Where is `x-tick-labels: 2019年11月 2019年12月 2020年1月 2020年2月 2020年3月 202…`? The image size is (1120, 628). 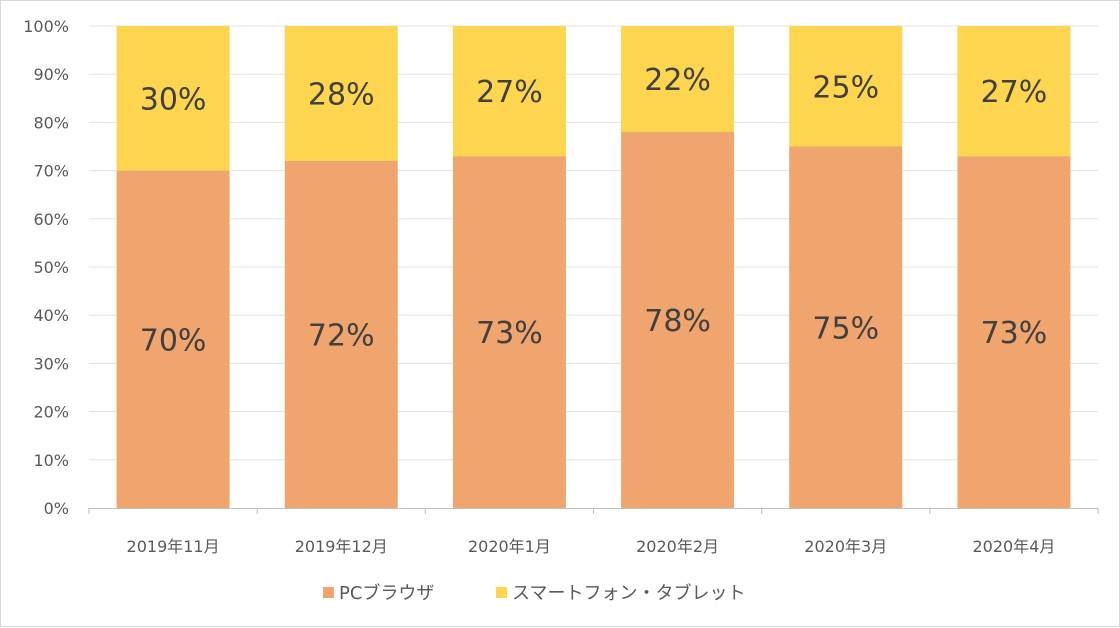
x-tick-labels: 2019年11月 2019年12月 2020年1月 2020年2月 2020年3月 202… is located at coordinates (591, 546).